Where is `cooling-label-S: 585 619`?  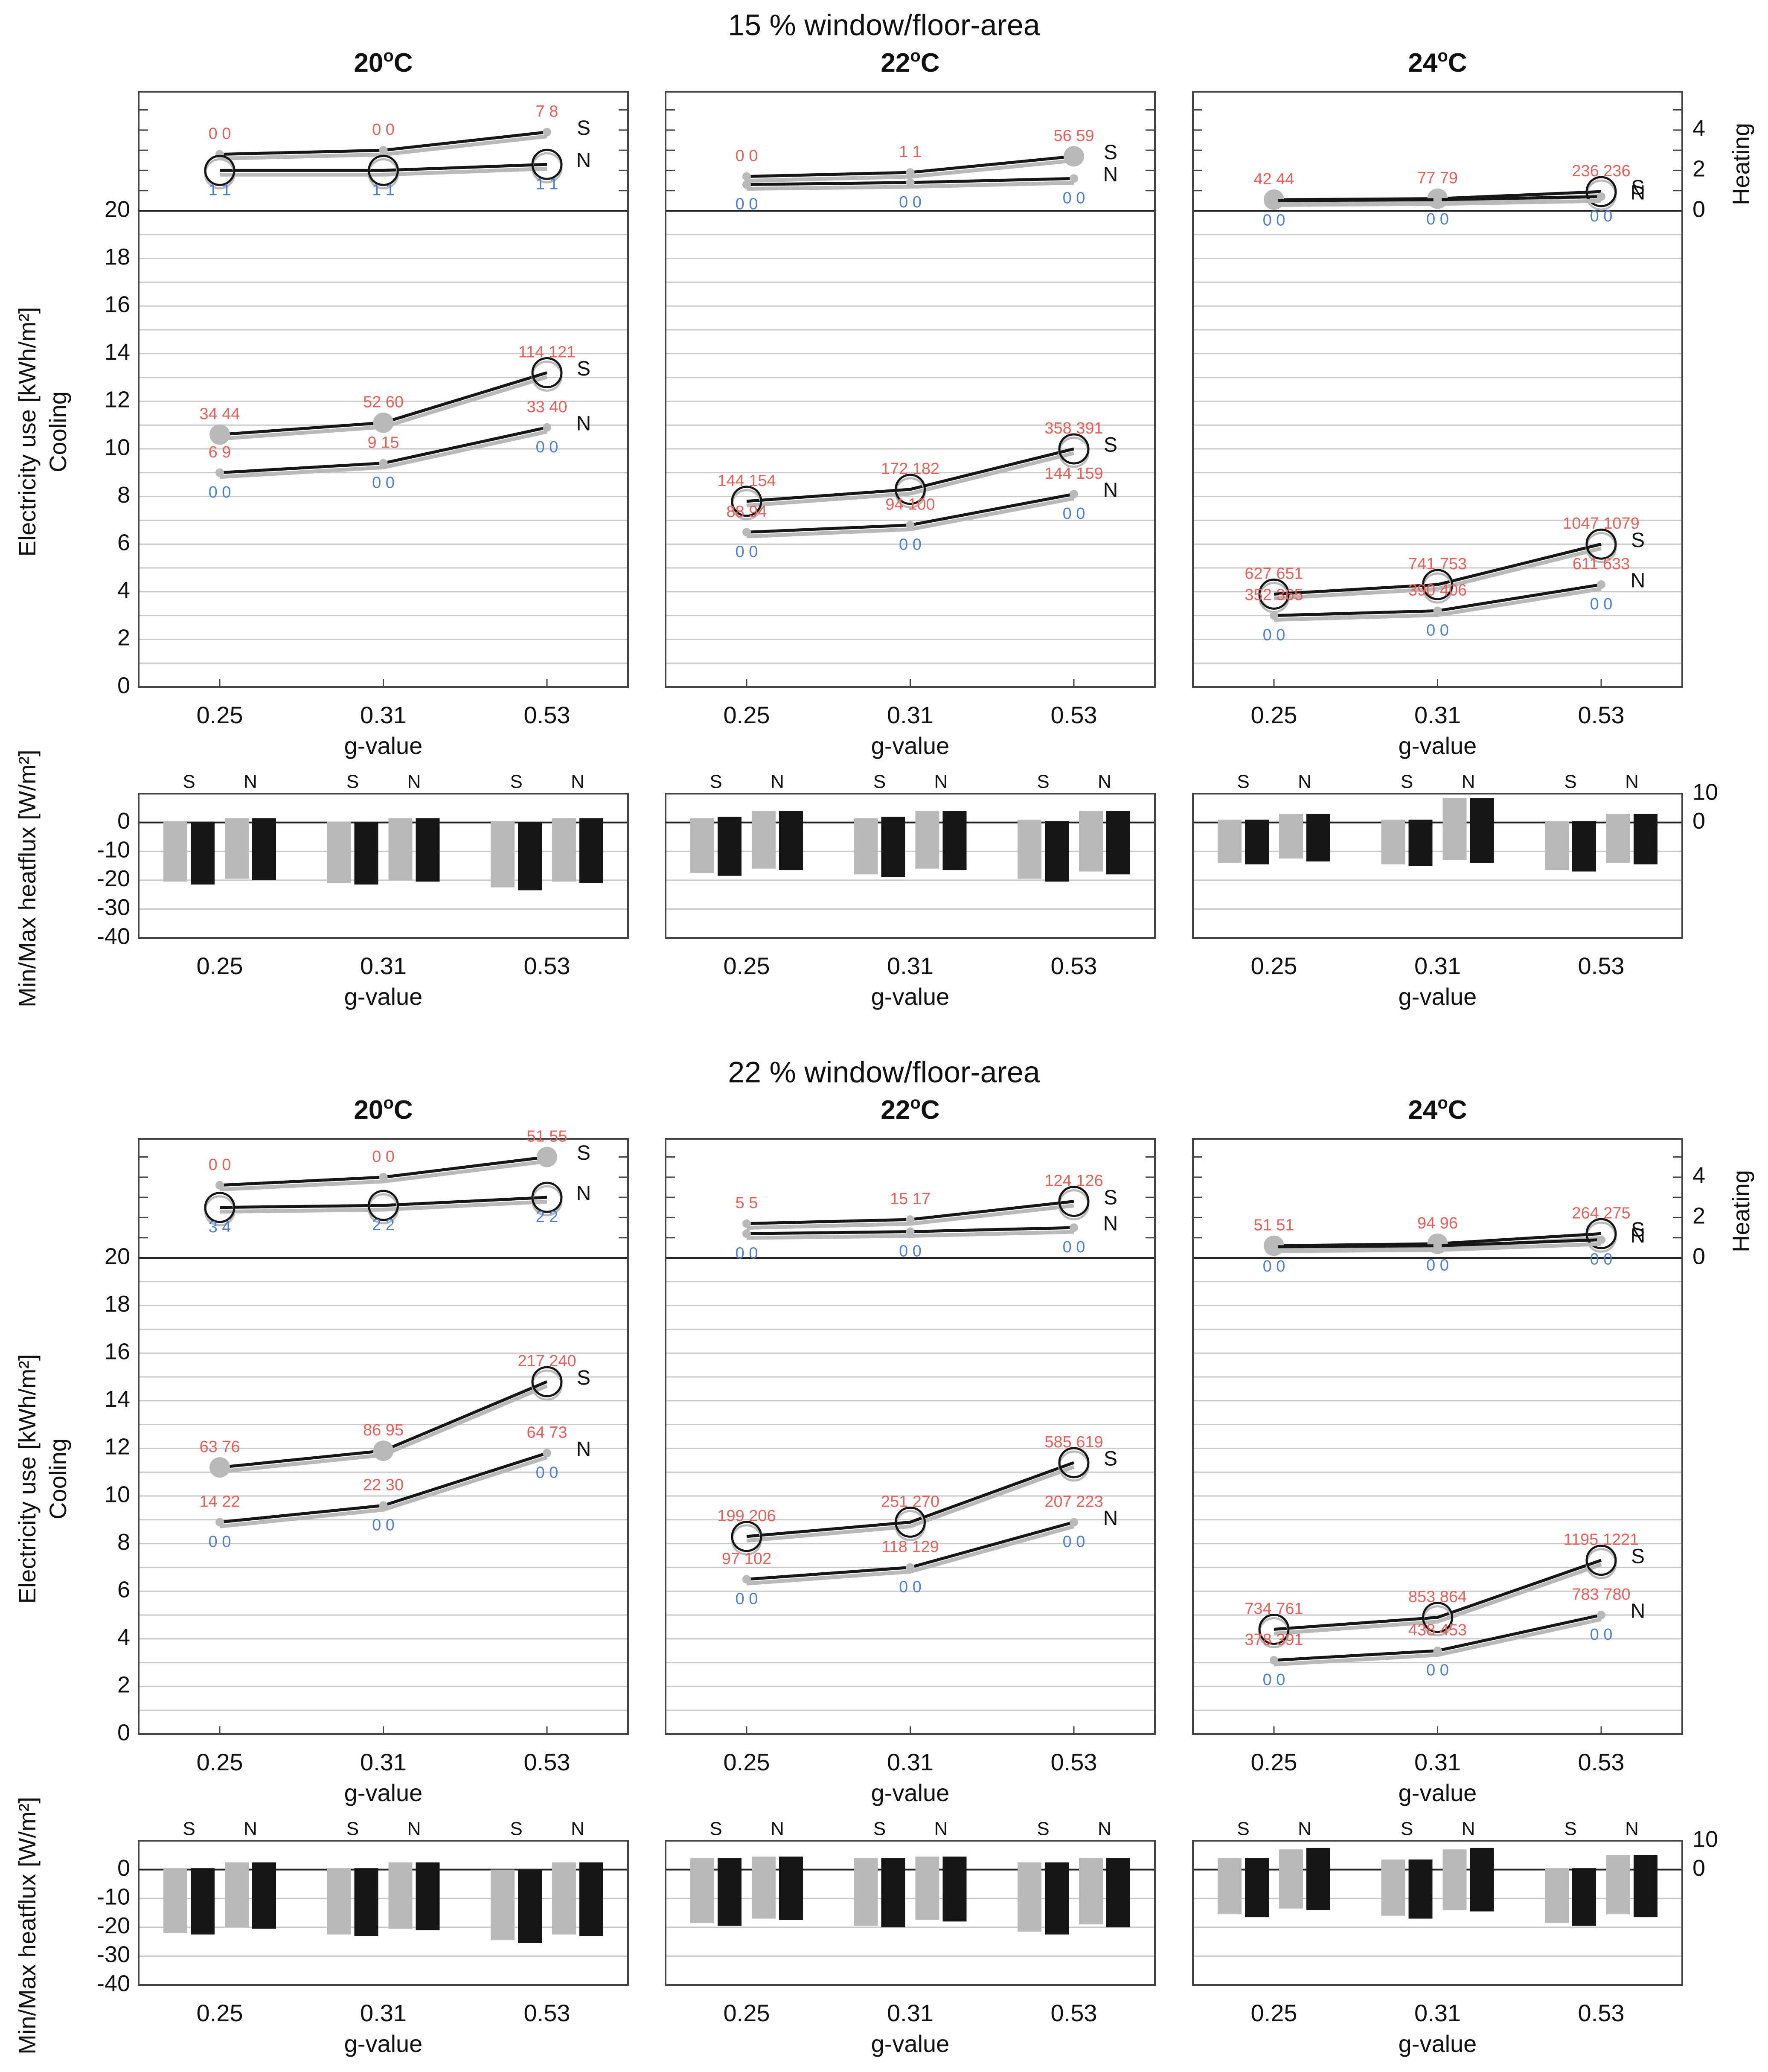
cooling-label-S: 585 619 is located at coordinates (1073, 1442).